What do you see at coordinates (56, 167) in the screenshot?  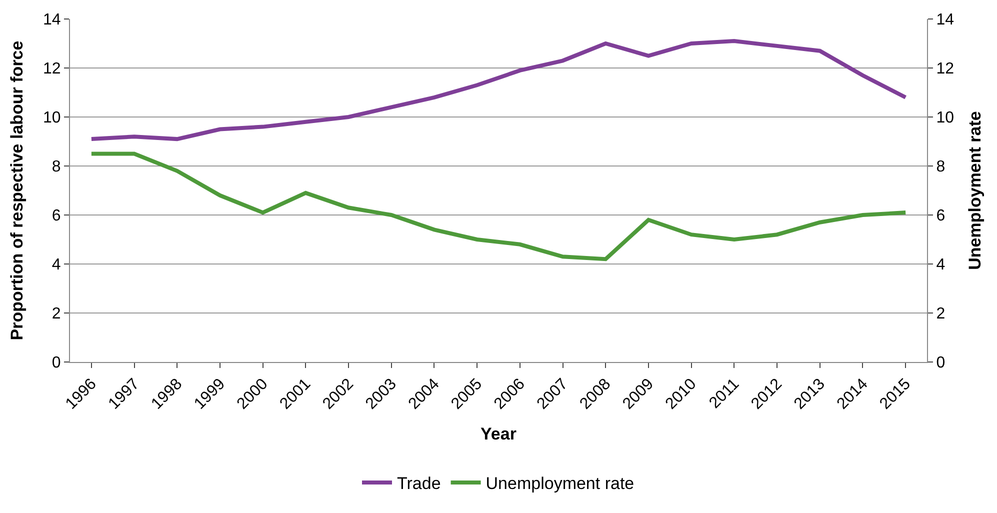 I see `y-tick-label: 8` at bounding box center [56, 167].